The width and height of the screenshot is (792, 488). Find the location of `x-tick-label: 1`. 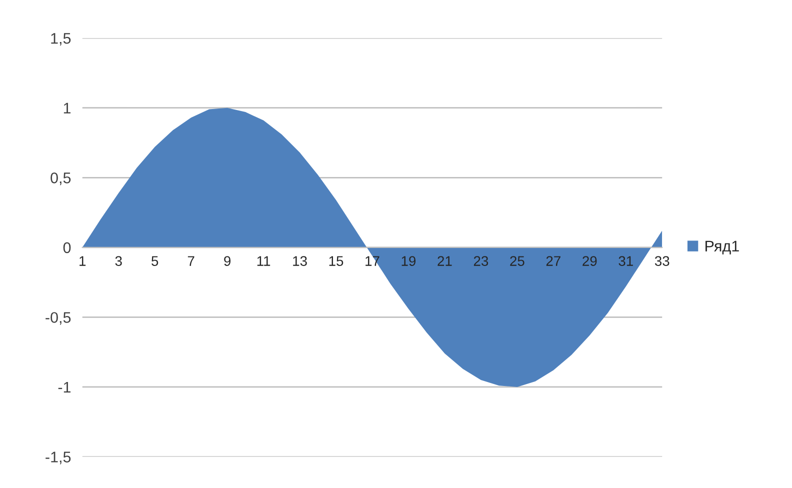

x-tick-label: 1 is located at coordinates (83, 261).